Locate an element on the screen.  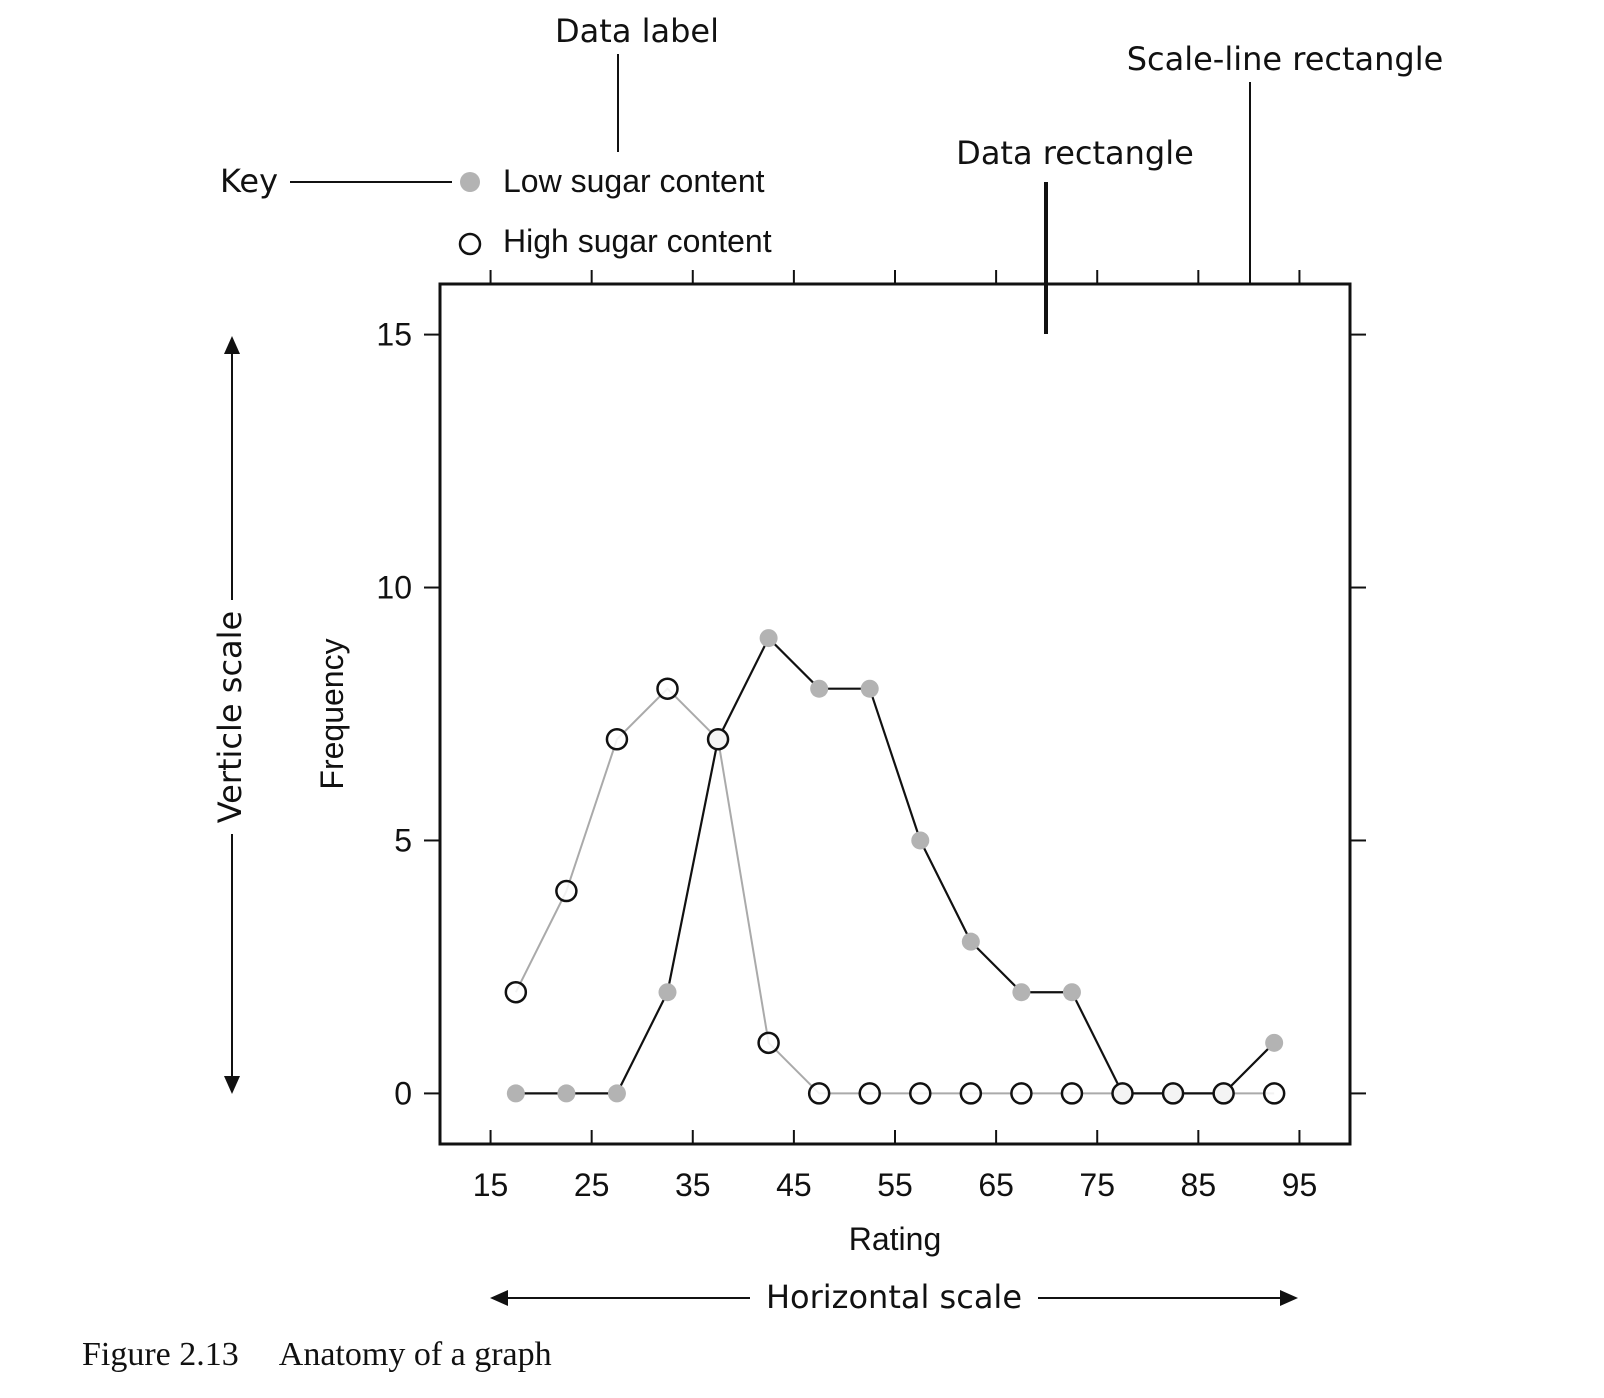
series-high-sugar-line is located at coordinates (894, 891).